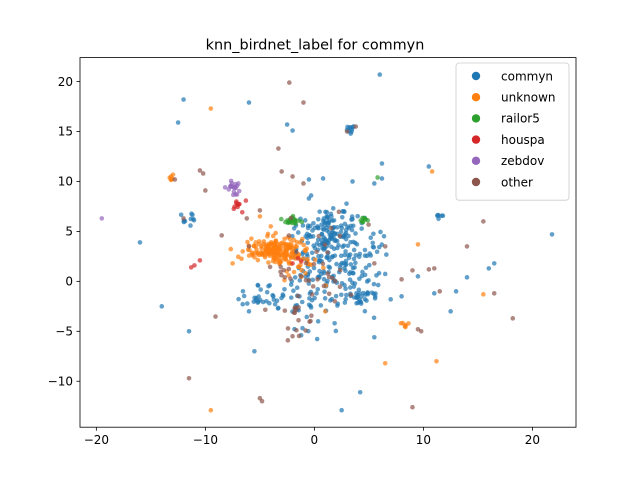 The image size is (640, 480). What do you see at coordinates (522, 161) in the screenshot?
I see `legend-label-zebdov: zebdov` at bounding box center [522, 161].